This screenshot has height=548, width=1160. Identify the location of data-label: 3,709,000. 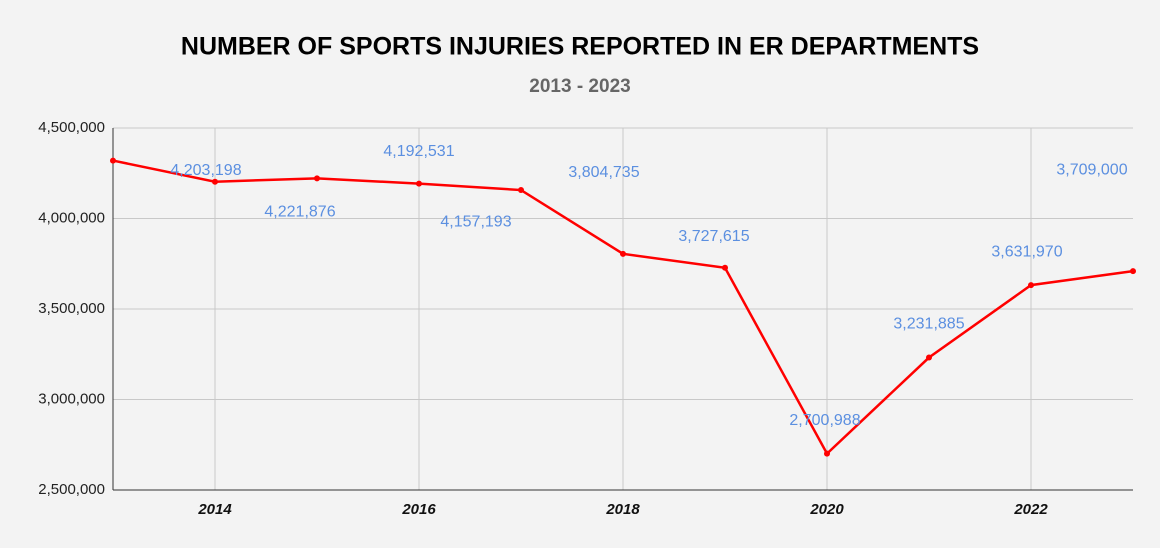
(1091, 169).